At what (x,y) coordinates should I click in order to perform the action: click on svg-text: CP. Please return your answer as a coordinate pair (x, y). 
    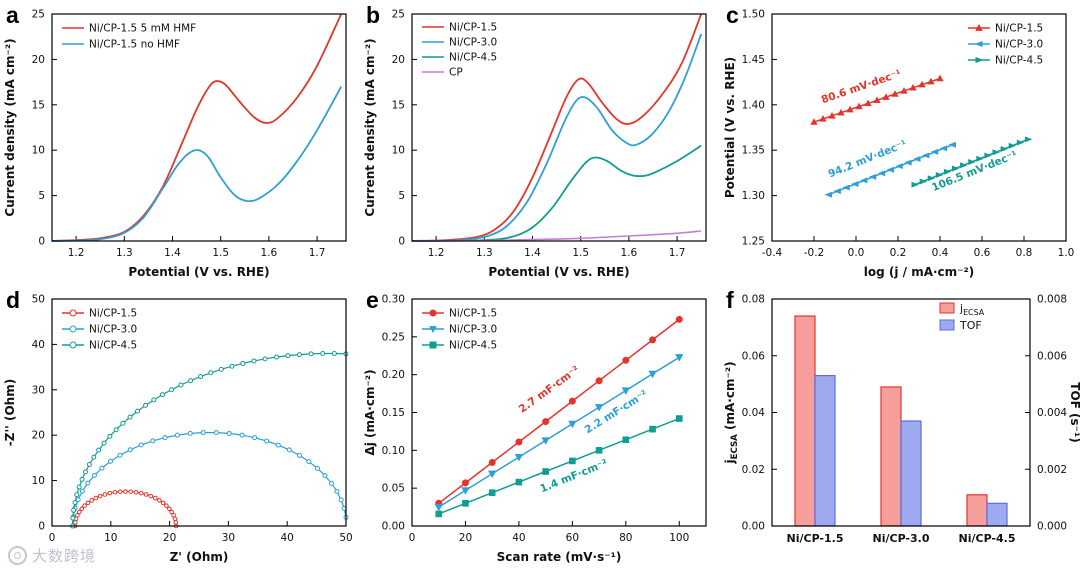
    Looking at the image, I should click on (456, 73).